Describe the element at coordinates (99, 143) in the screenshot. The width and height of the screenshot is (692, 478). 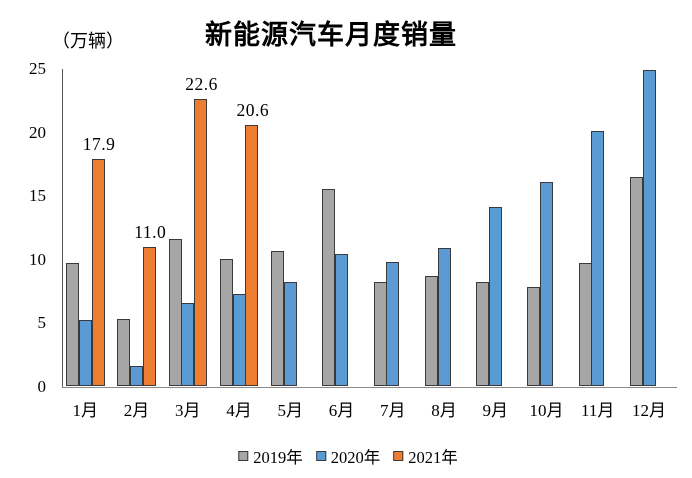
I see `bar-value-label: 17.9` at that location.